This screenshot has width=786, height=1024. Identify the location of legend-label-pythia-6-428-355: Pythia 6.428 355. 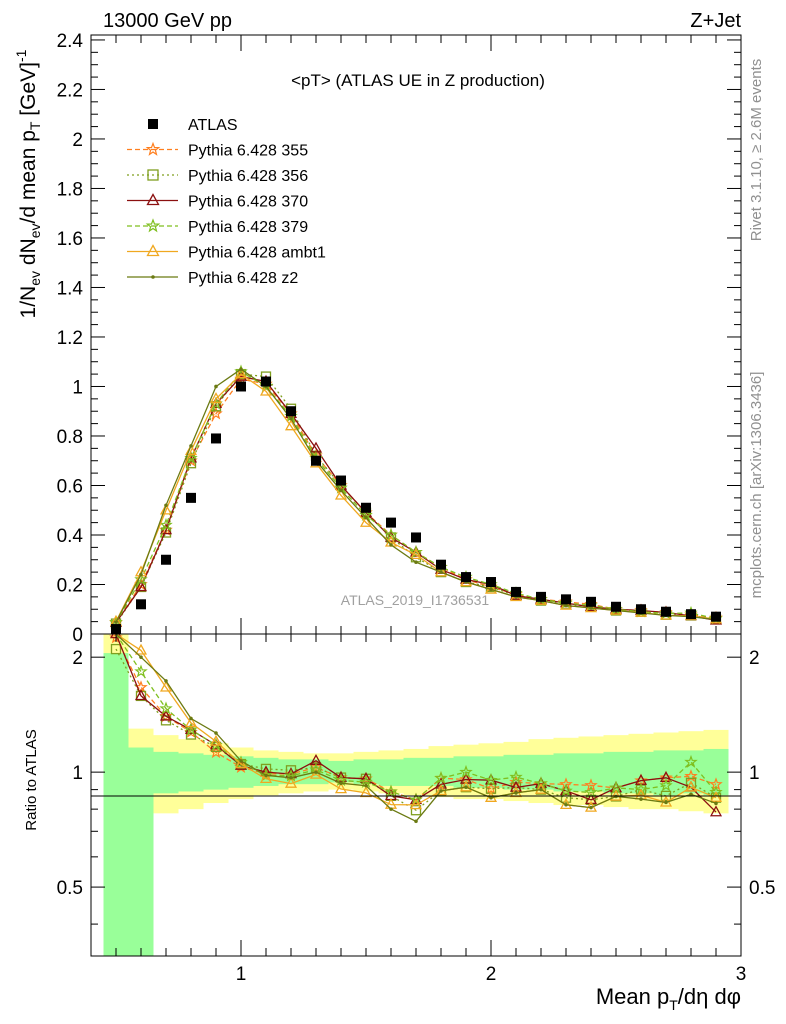
(248, 151).